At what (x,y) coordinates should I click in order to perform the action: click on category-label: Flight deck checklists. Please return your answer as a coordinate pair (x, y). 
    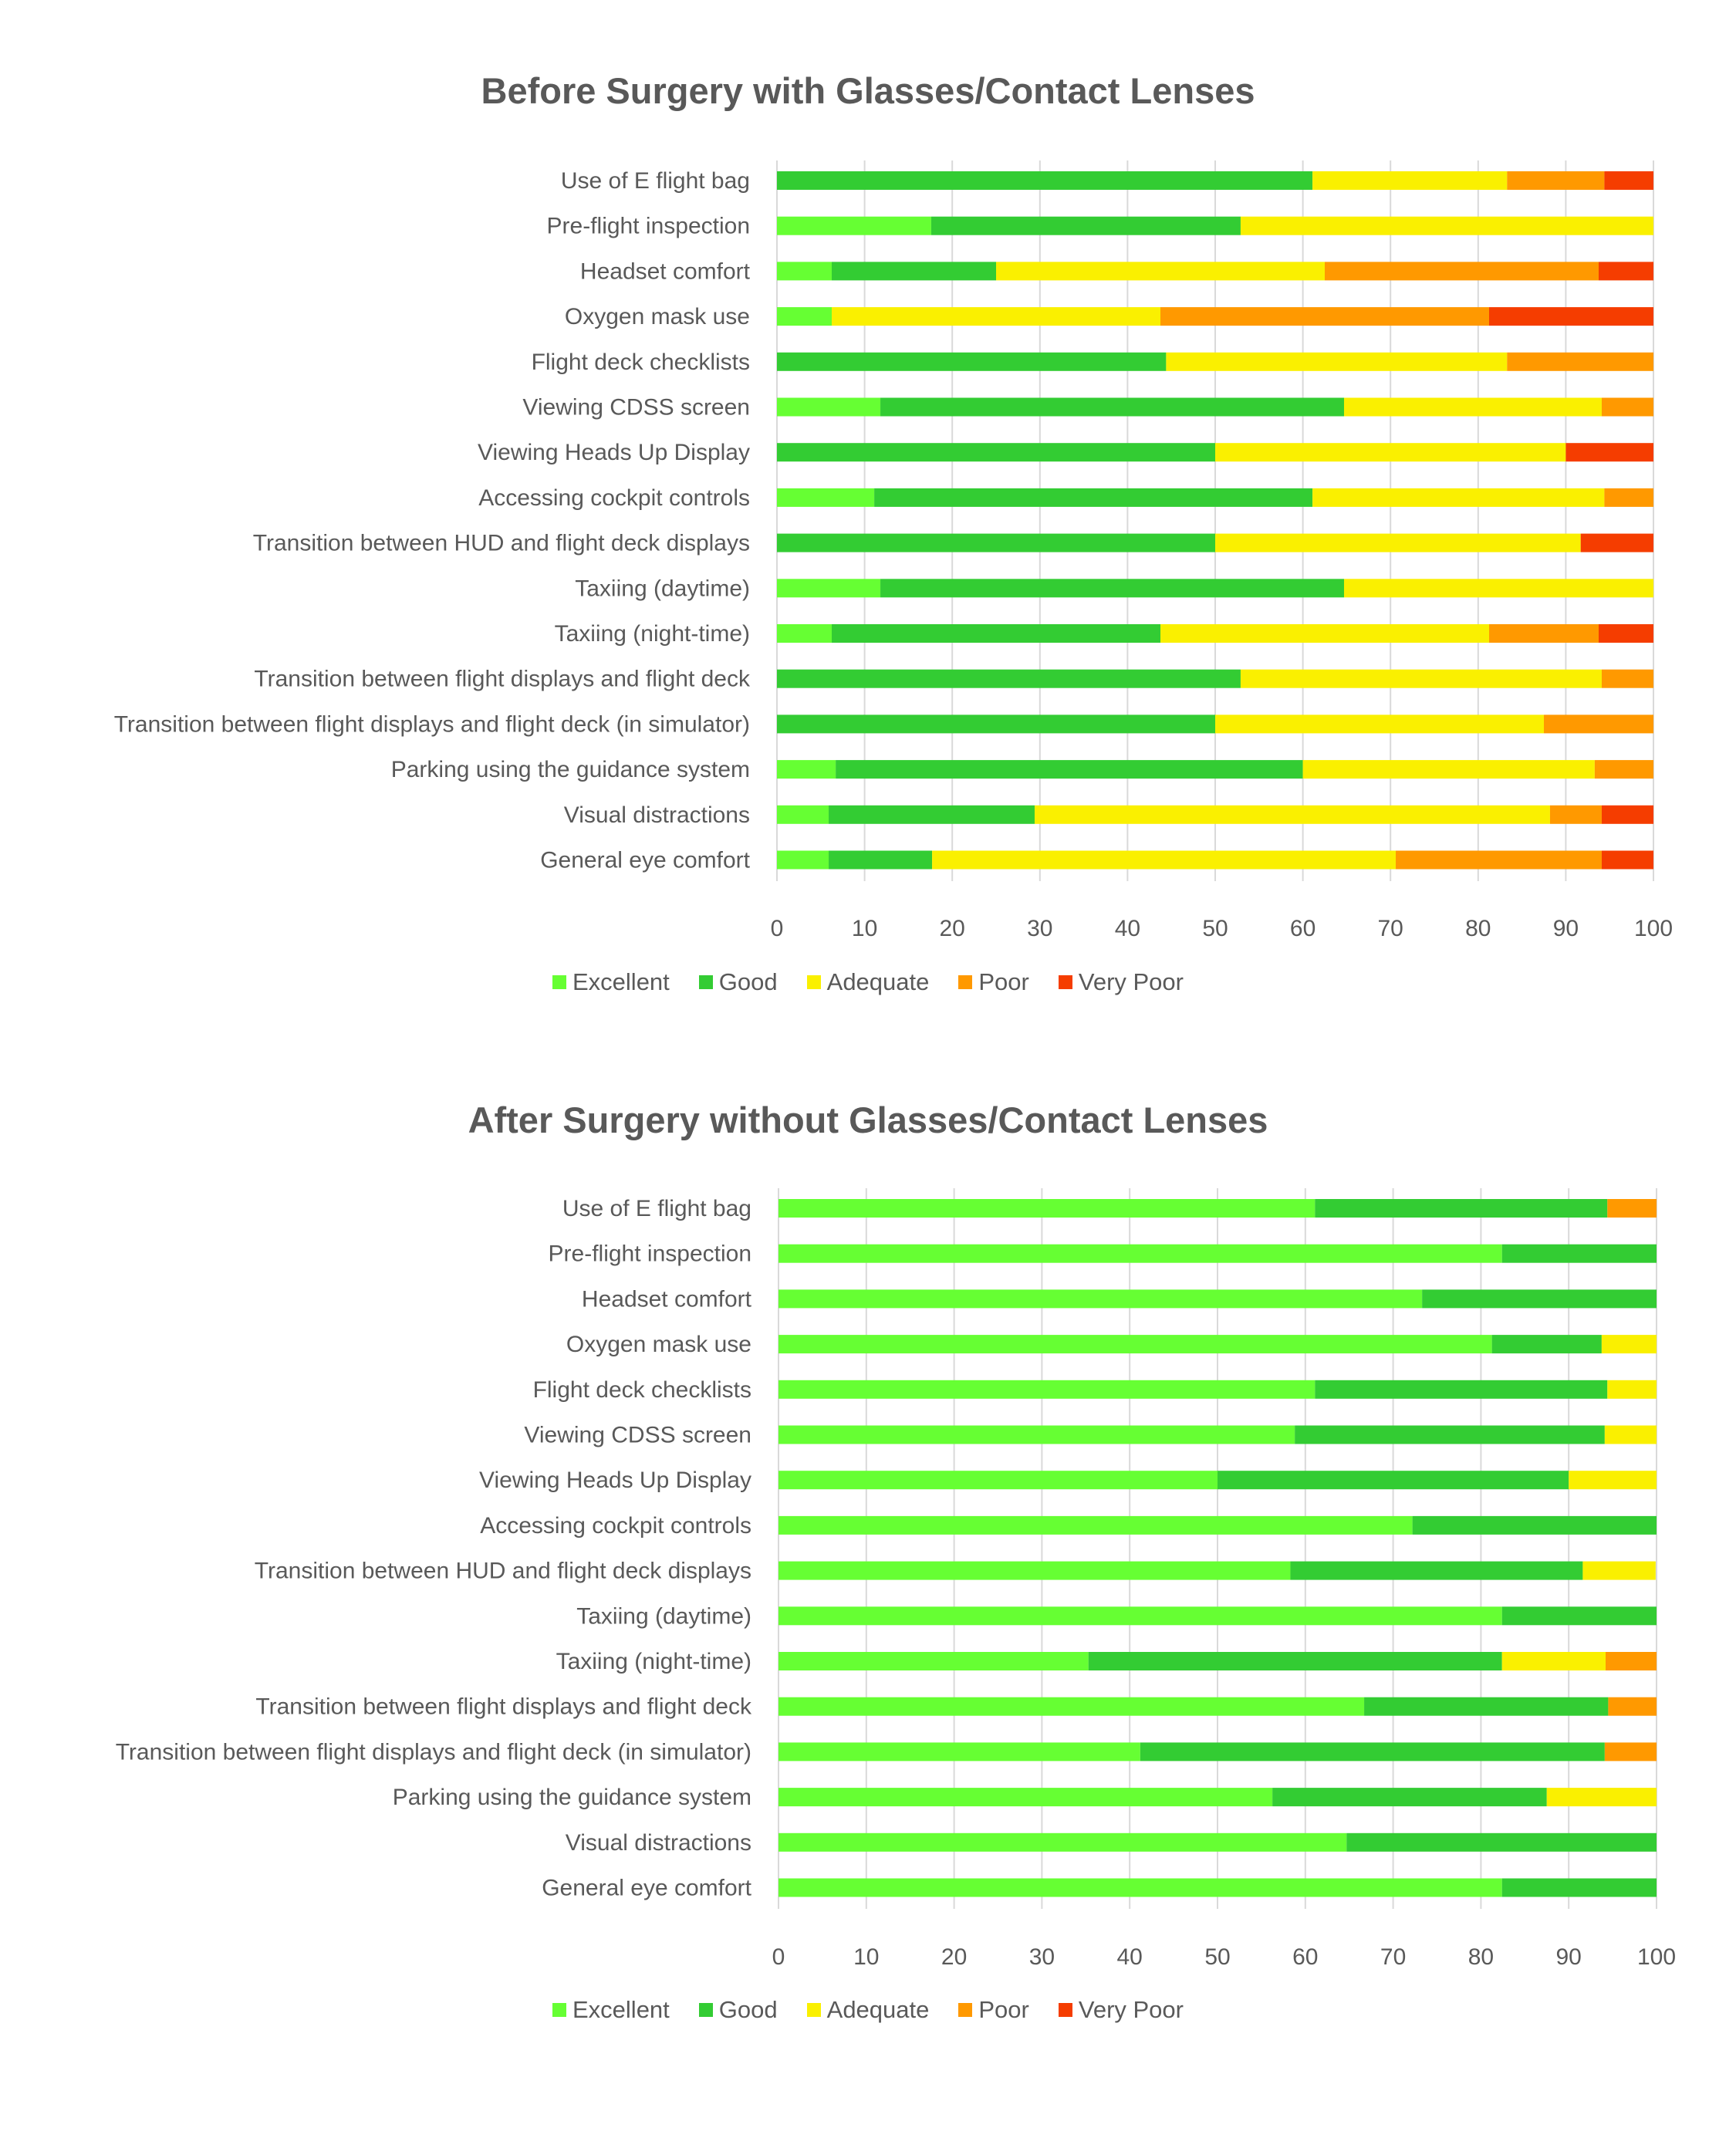
    Looking at the image, I should click on (642, 1390).